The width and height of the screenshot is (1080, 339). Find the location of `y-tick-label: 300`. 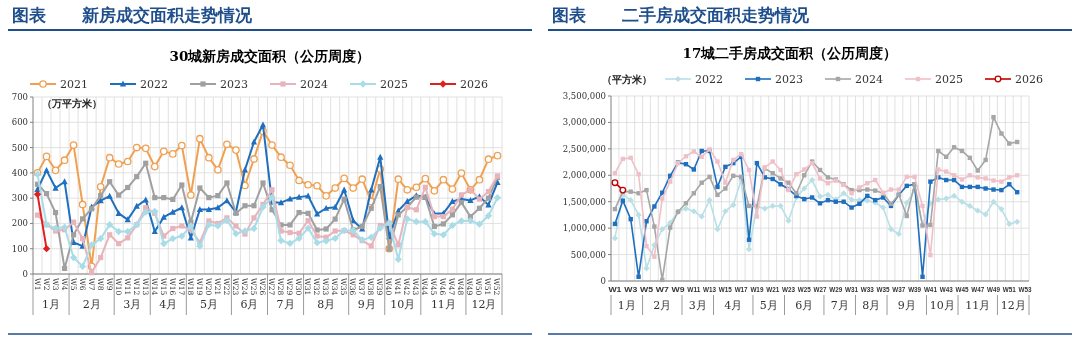

y-tick-label: 300 is located at coordinates (19, 198).